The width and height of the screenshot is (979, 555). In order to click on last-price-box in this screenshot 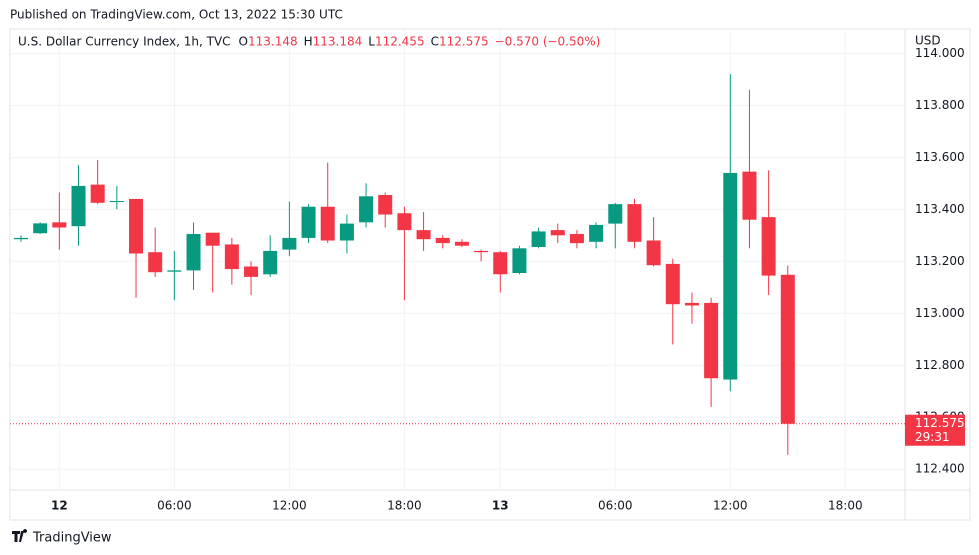, I will do `click(935, 430)`.